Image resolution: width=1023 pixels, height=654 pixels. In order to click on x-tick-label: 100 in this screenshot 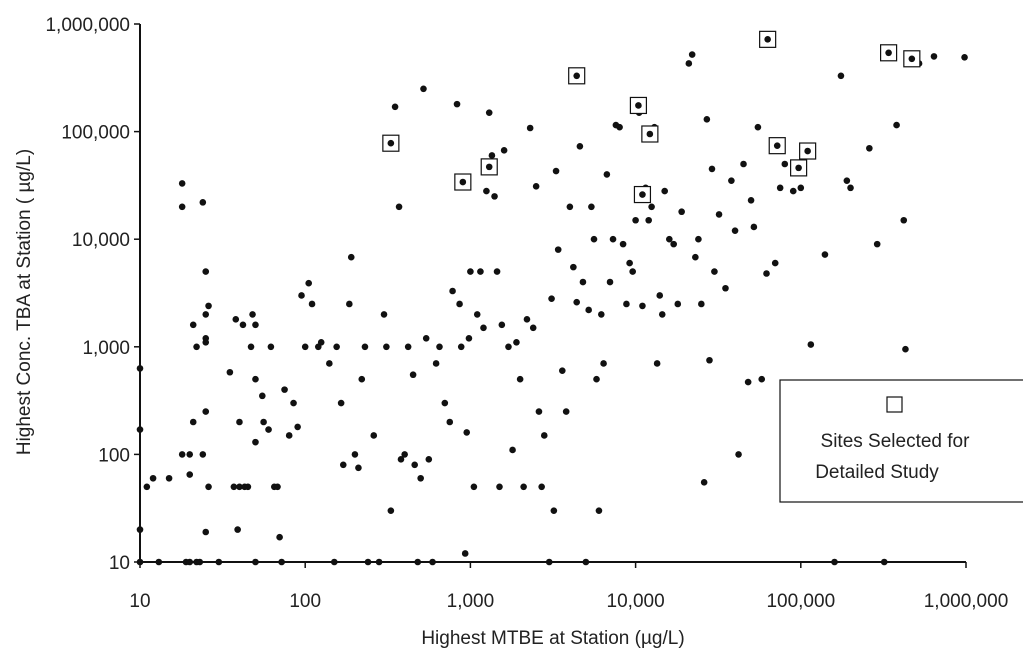, I will do `click(305, 601)`.